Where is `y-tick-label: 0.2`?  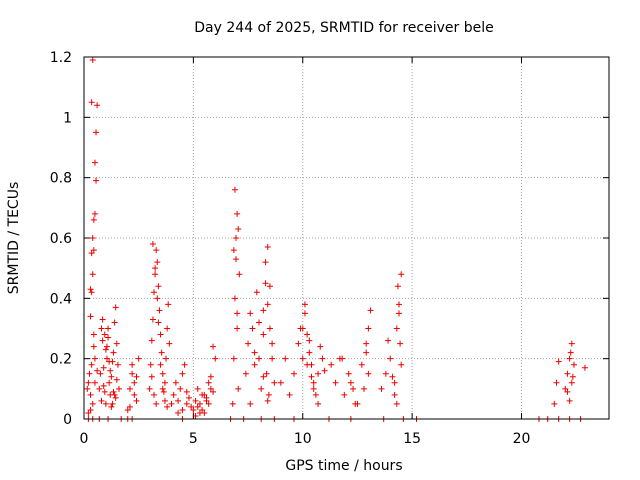 y-tick-label: 0.2 is located at coordinates (61, 360).